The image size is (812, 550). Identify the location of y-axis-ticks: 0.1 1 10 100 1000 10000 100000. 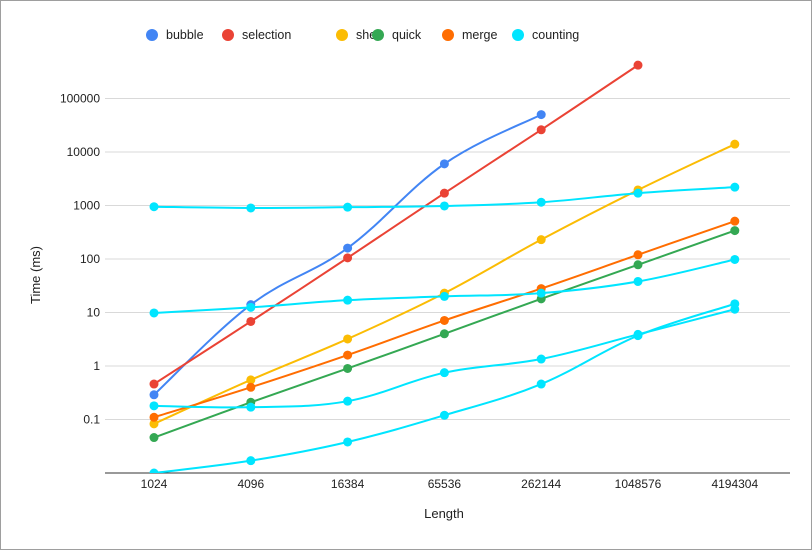
(80, 259).